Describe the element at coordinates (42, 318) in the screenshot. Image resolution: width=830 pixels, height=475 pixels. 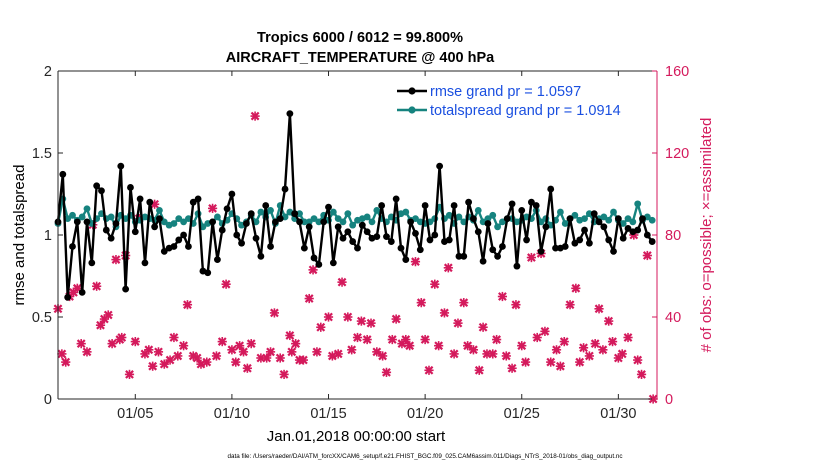
I see `y-tick-label-left: 0.5` at that location.